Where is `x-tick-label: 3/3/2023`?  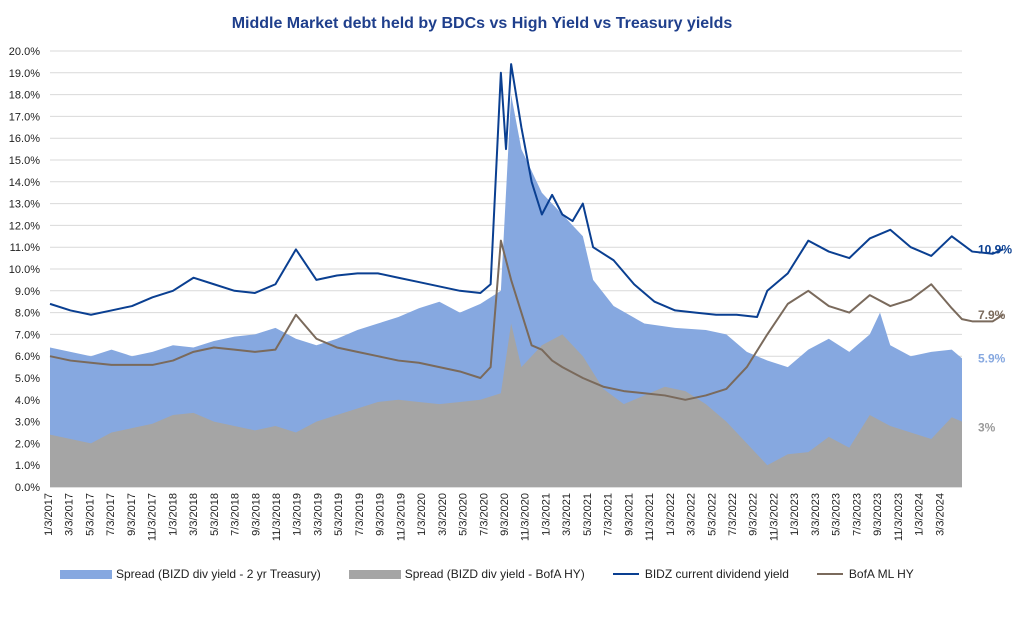
x-tick-label: 3/3/2023 is located at coordinates (816, 514).